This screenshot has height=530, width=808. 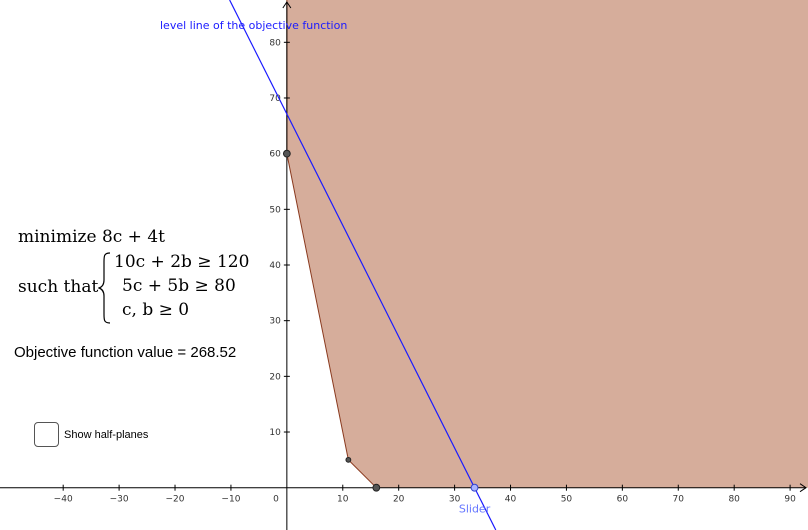 I want to click on objective-expression: 8c + 4t, so click(x=133, y=237).